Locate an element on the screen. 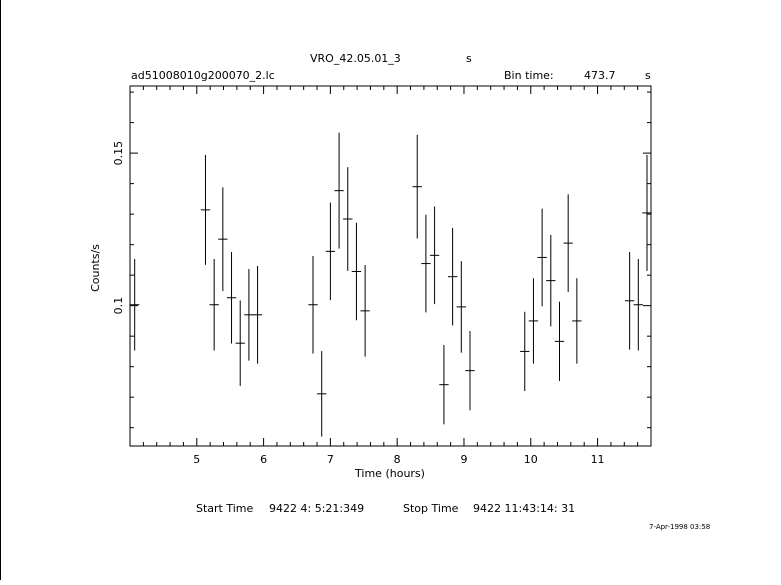 Image resolution: width=781 pixels, height=585 pixels. chart-title-units: s is located at coordinates (469, 58).